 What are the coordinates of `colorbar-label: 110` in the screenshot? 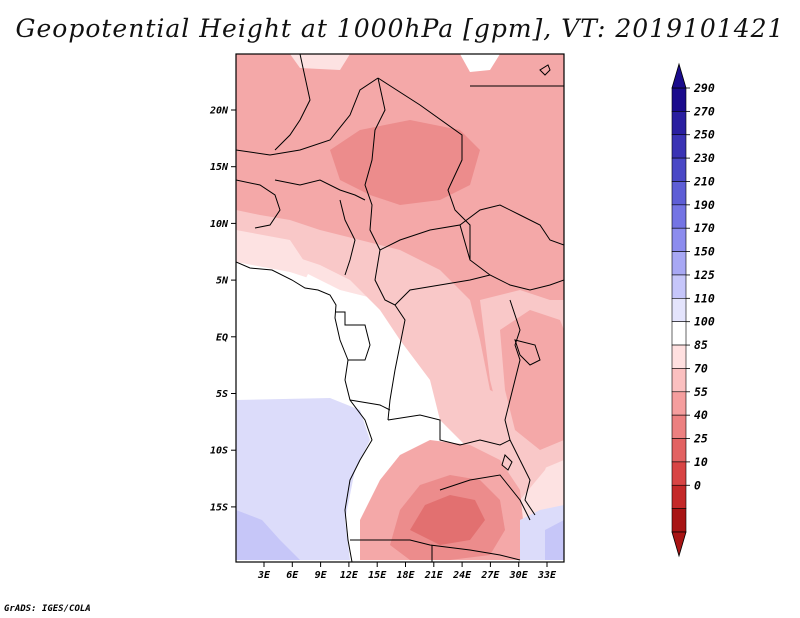 It's located at (704, 298).